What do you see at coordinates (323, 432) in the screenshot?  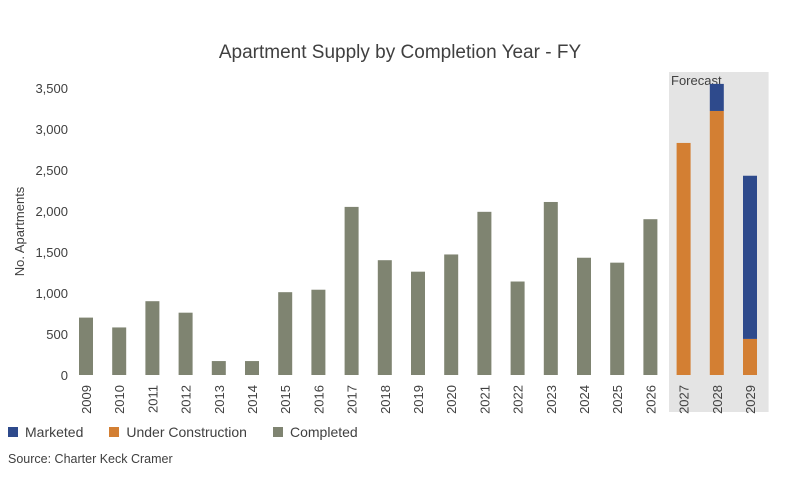 I see `legend-label-completed: Completed` at bounding box center [323, 432].